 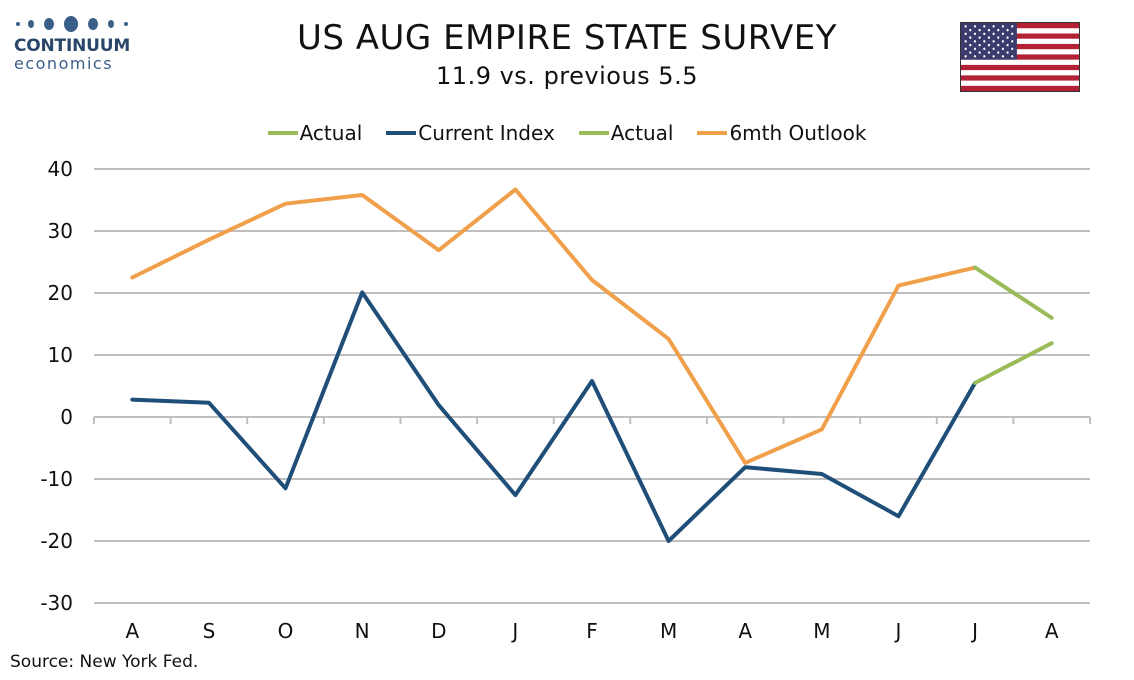 What do you see at coordinates (64, 63) in the screenshot?
I see `logo-subtitle: economics` at bounding box center [64, 63].